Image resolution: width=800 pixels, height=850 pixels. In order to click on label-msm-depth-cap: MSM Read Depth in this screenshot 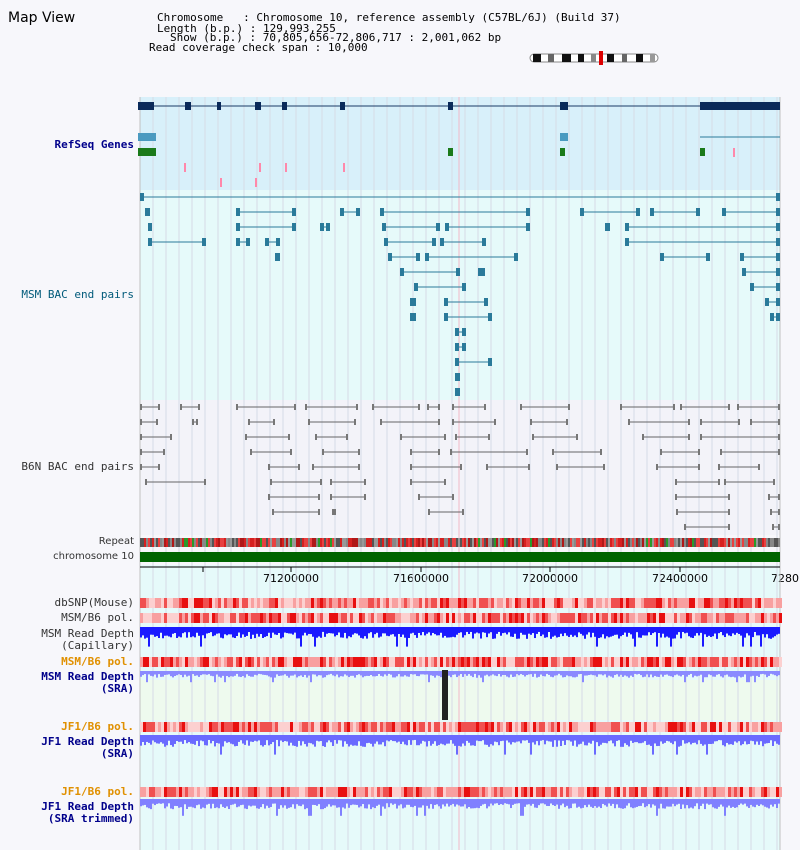, I will do `click(87, 633)`.